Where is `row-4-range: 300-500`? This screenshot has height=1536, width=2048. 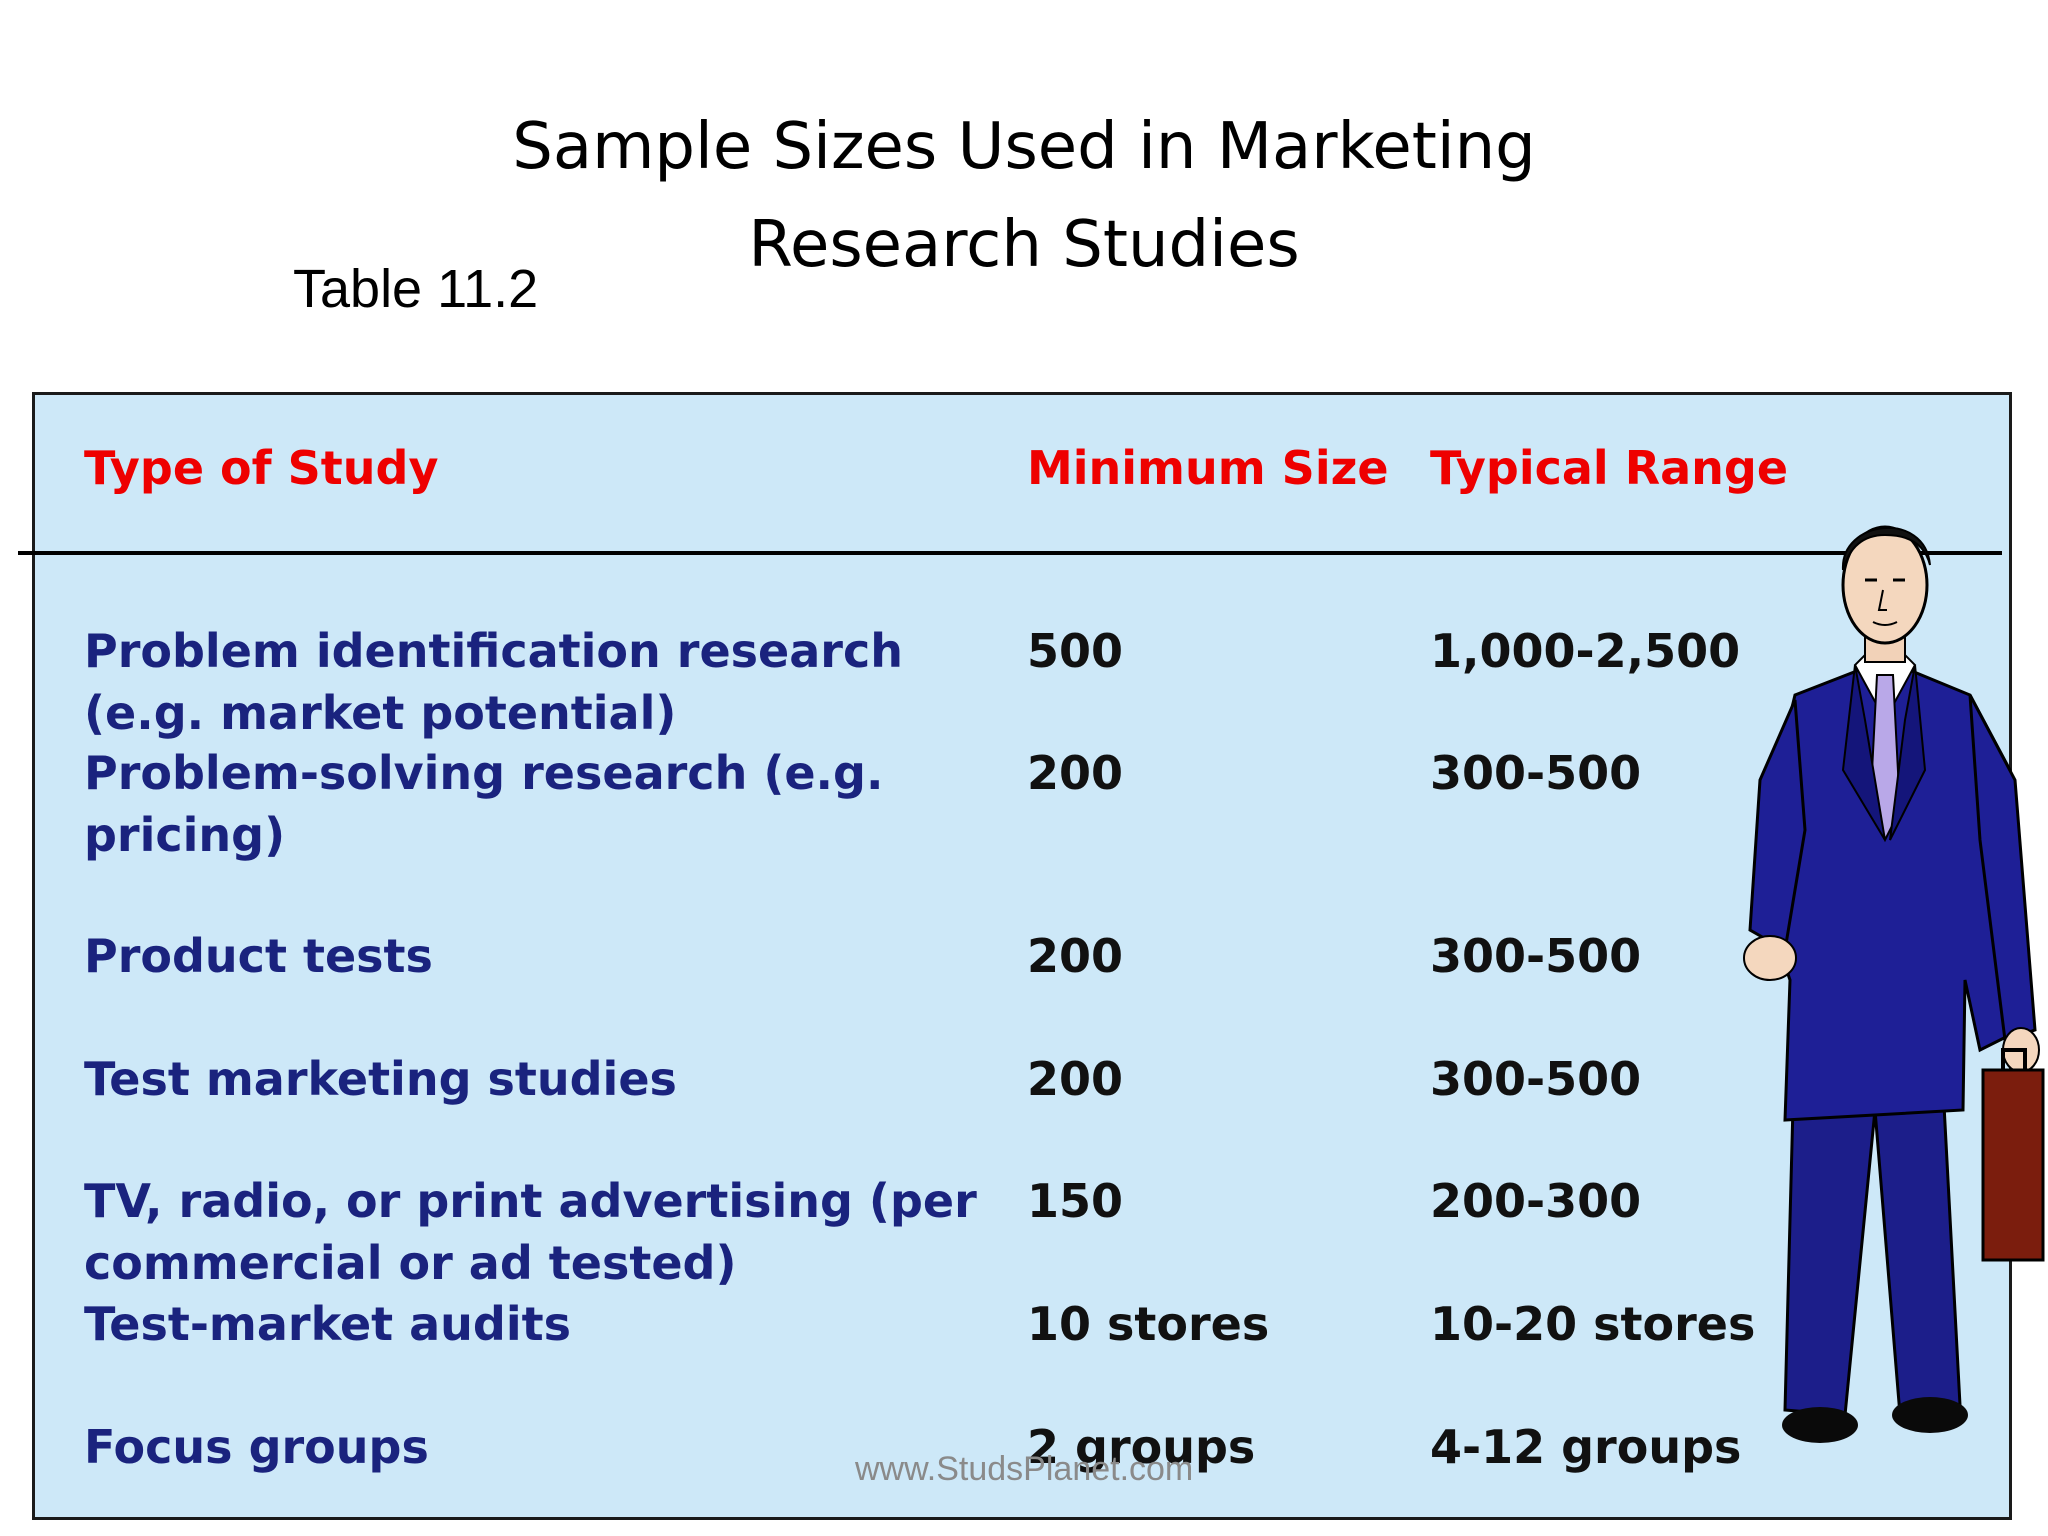 row-4-range: 300-500 is located at coordinates (1536, 1079).